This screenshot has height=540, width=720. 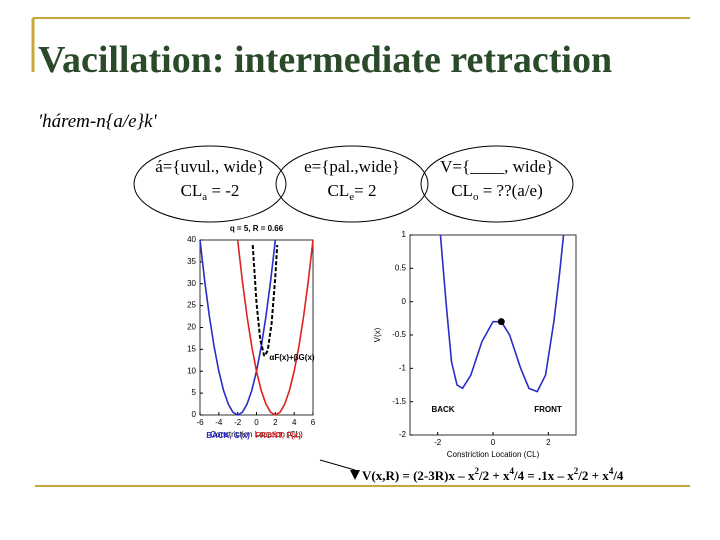 What do you see at coordinates (476, 197) in the screenshot?
I see `cl-sub: o` at bounding box center [476, 197].